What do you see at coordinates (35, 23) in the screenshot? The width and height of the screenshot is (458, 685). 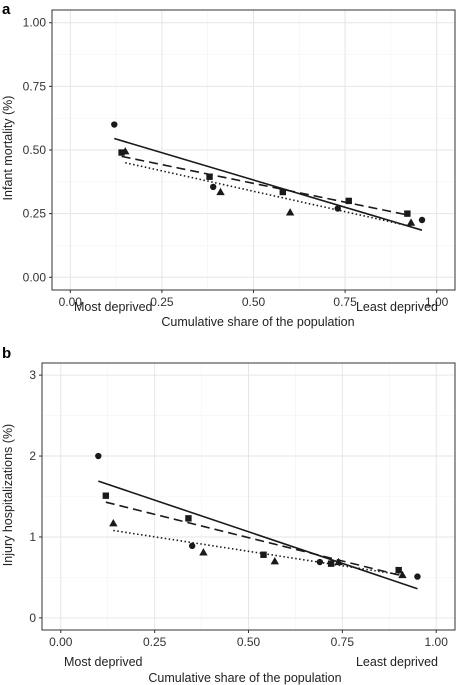 I see `y-tick-label: 1.00` at bounding box center [35, 23].